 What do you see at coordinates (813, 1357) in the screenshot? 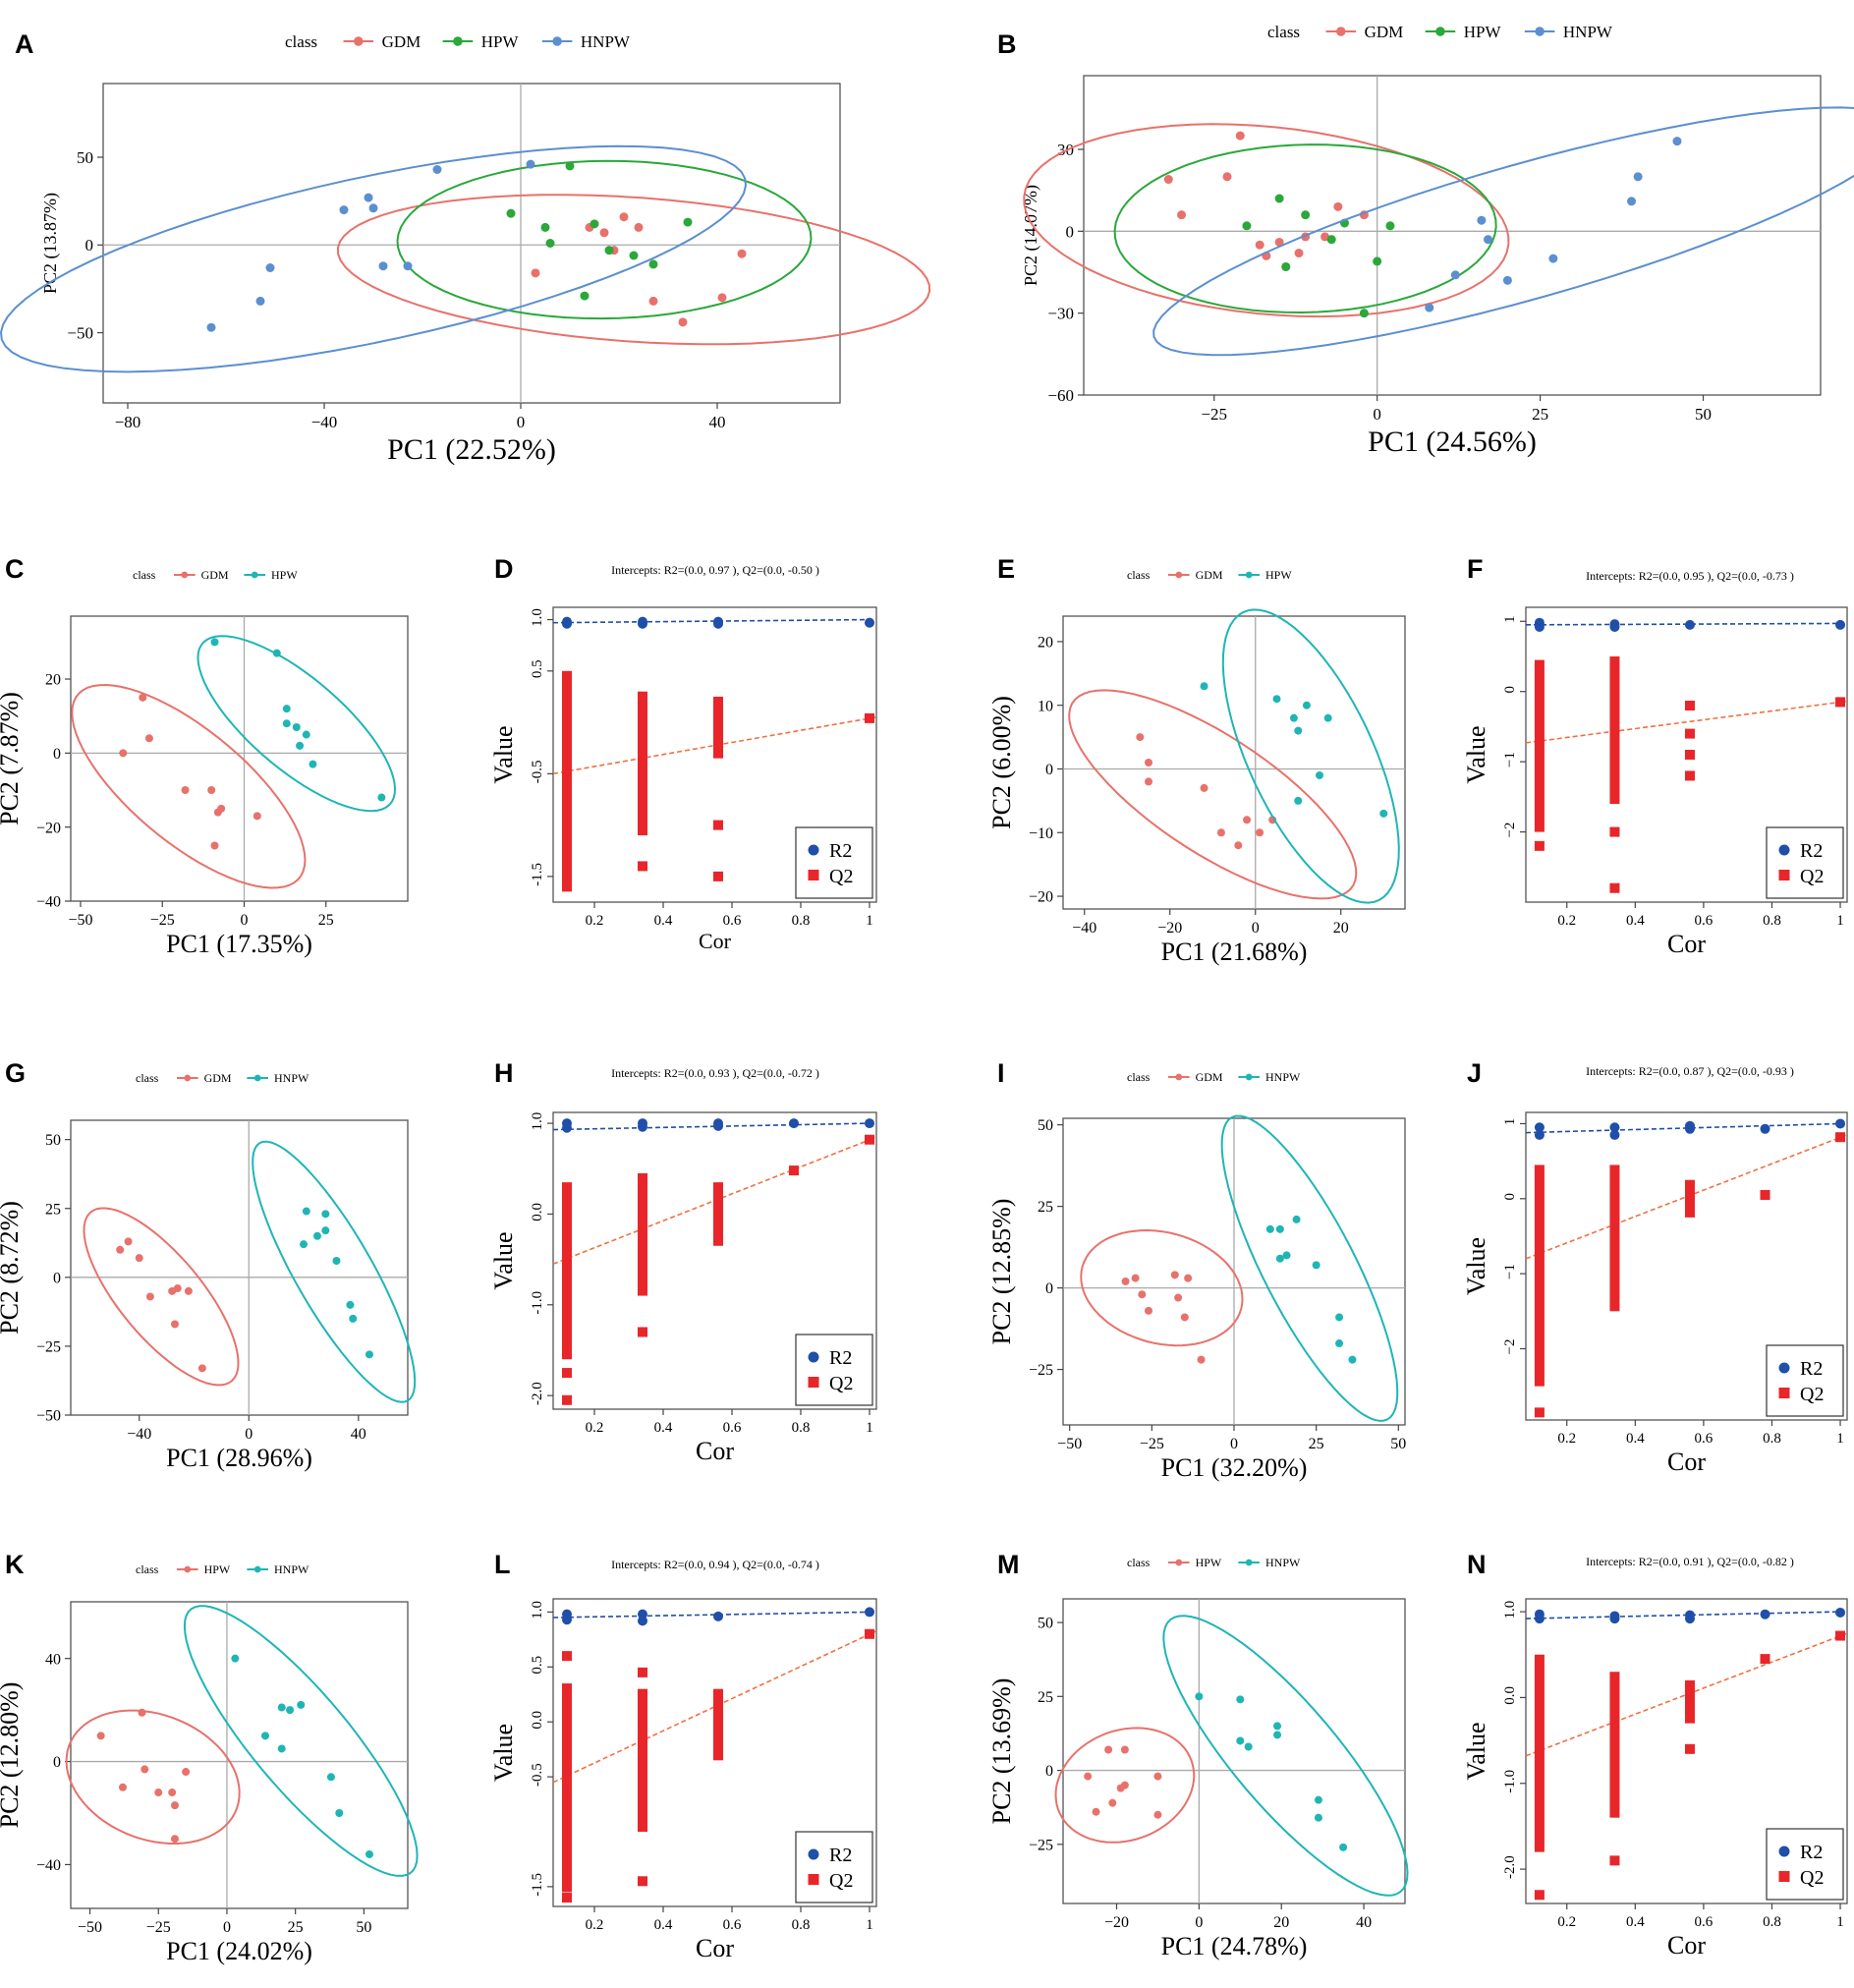
I see `legend-marker-r2` at bounding box center [813, 1357].